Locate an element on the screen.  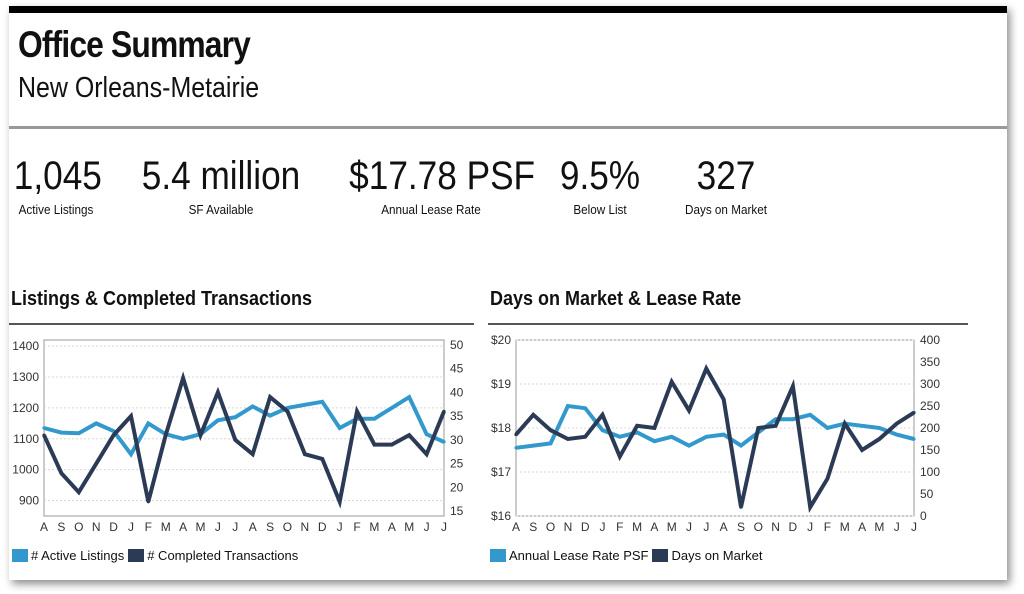
page-title: Office Summary is located at coordinates (134, 44).